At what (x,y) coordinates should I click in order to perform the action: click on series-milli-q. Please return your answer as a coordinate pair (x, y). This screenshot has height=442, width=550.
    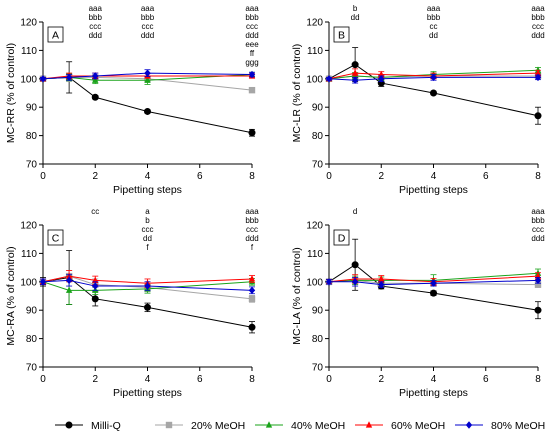
    Looking at the image, I should click on (433, 86).